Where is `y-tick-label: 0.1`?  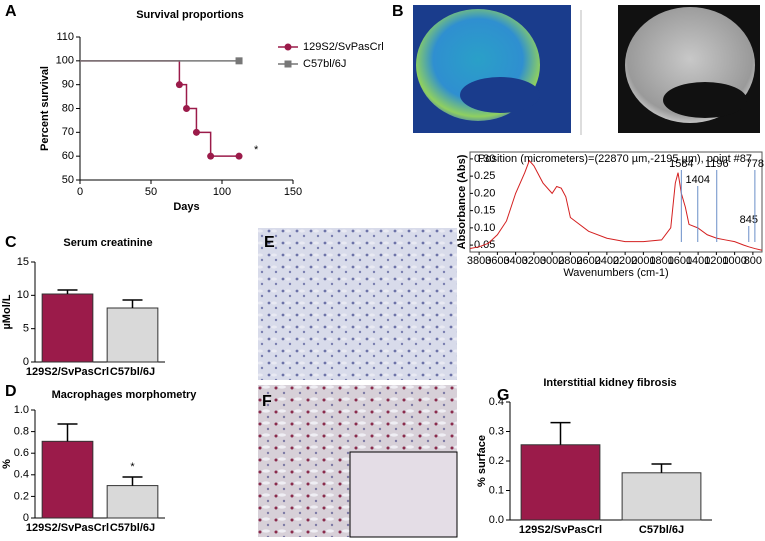
y-tick-label: 0.1 is located at coordinates (496, 490).